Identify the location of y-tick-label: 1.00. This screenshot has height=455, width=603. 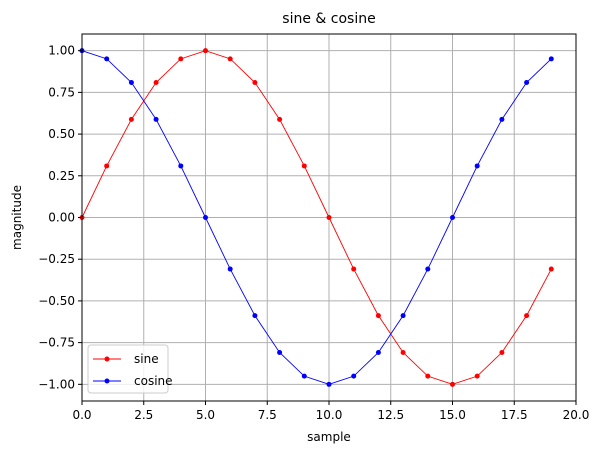
(61, 51).